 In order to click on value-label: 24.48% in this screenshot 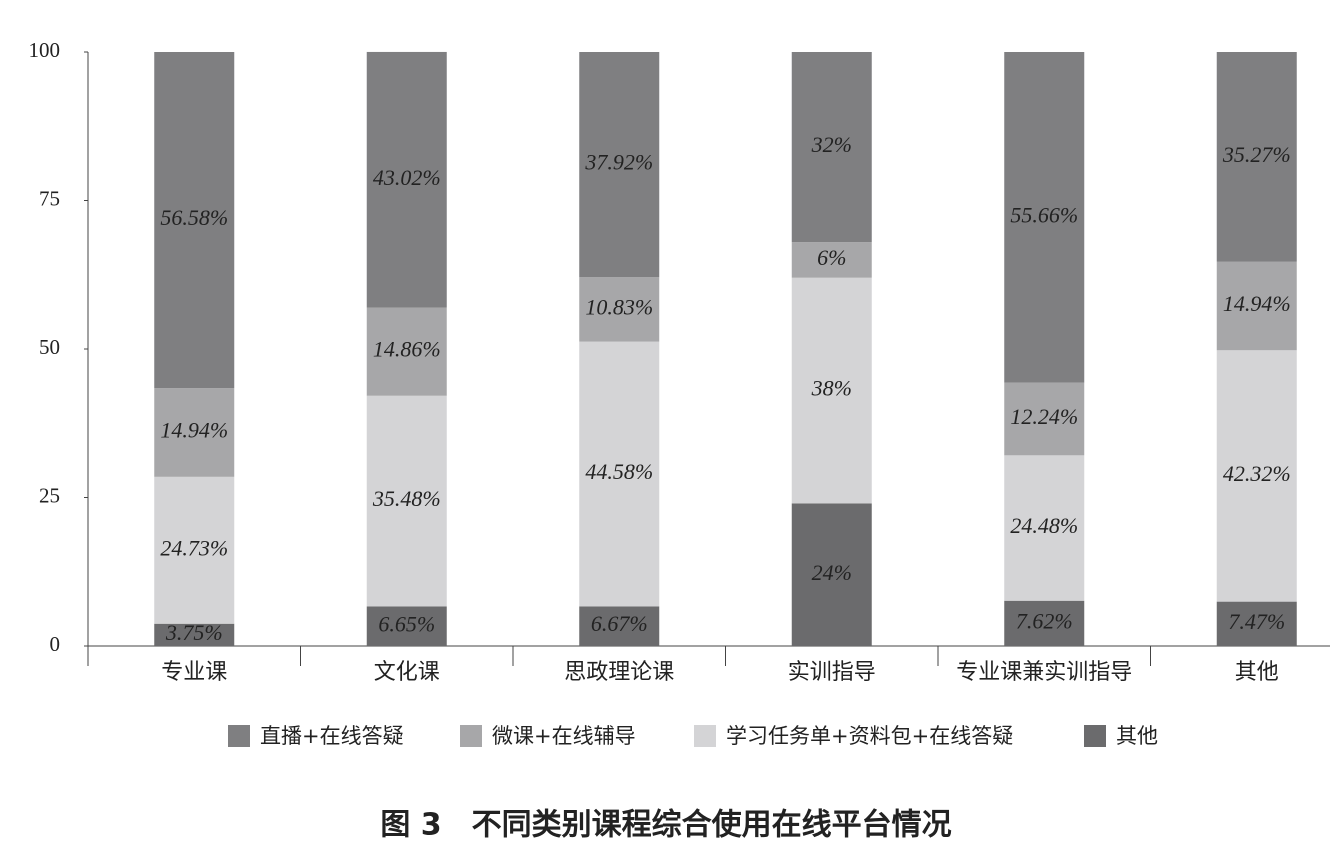, I will do `click(1044, 525)`.